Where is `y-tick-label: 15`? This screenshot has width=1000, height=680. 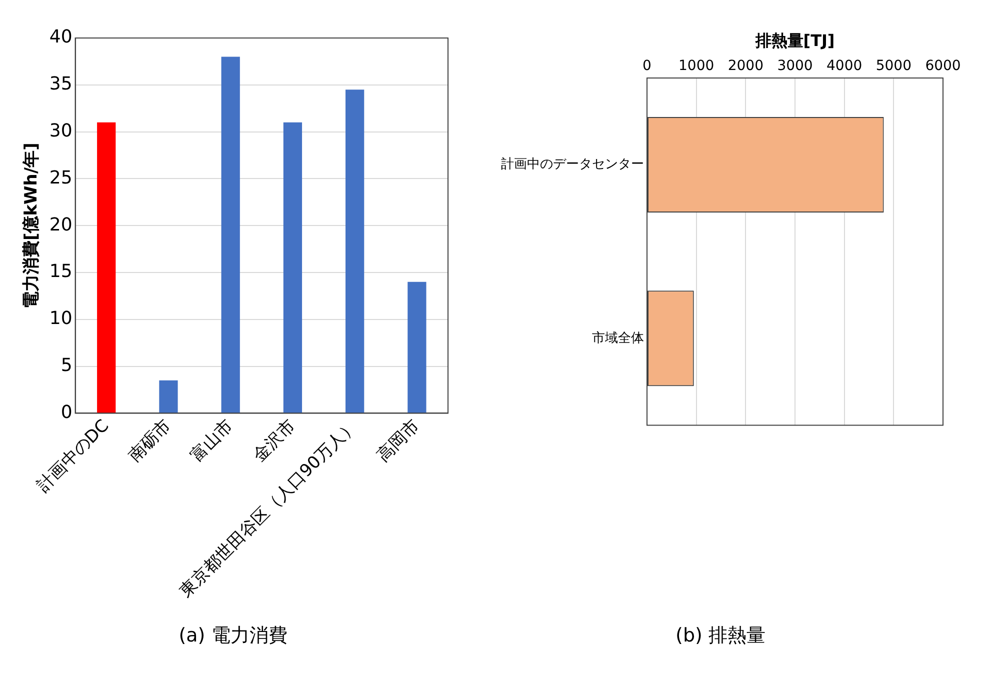 y-tick-label: 15 is located at coordinates (60, 271).